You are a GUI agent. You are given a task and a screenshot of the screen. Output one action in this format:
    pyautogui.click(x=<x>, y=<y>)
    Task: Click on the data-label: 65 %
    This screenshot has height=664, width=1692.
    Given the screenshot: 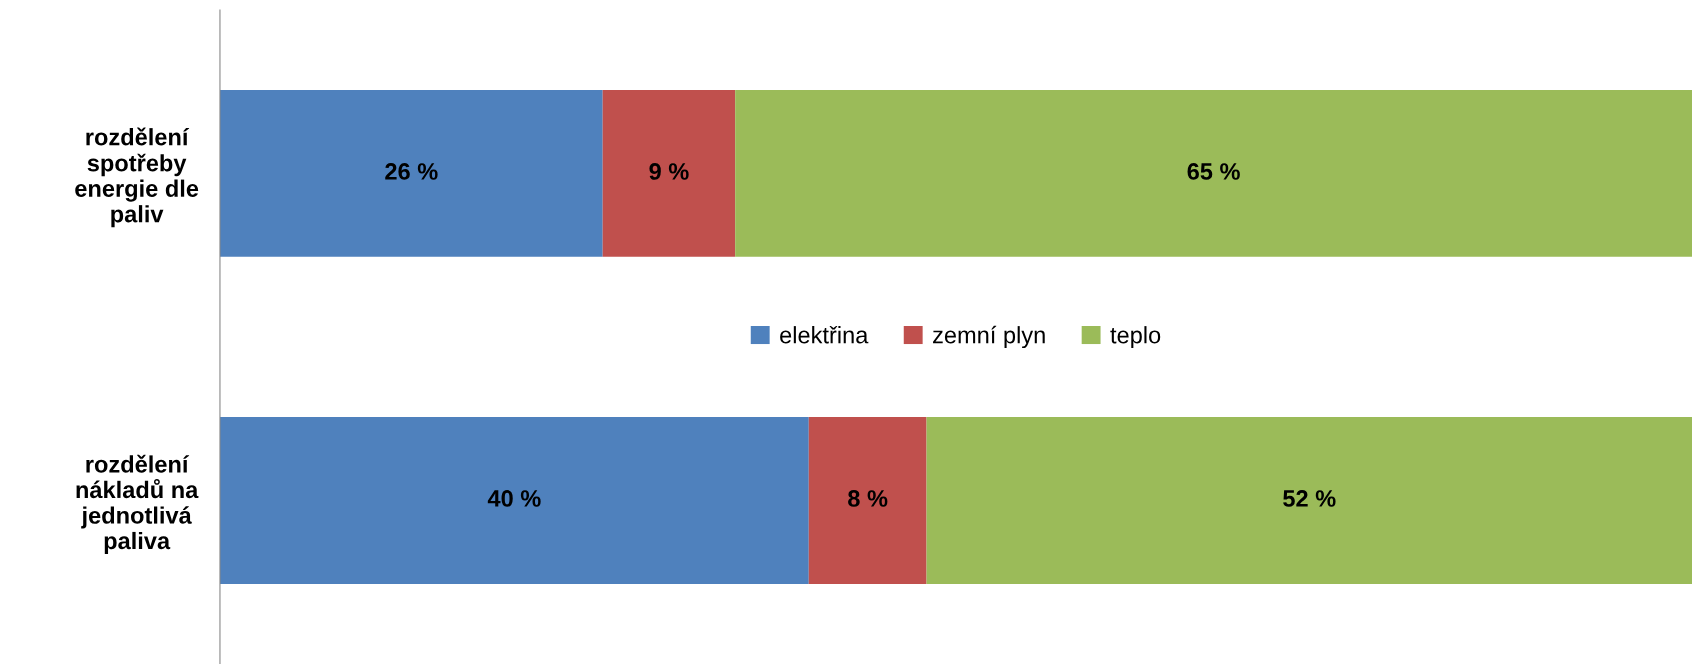 What is the action you would take?
    pyautogui.click(x=1213, y=171)
    